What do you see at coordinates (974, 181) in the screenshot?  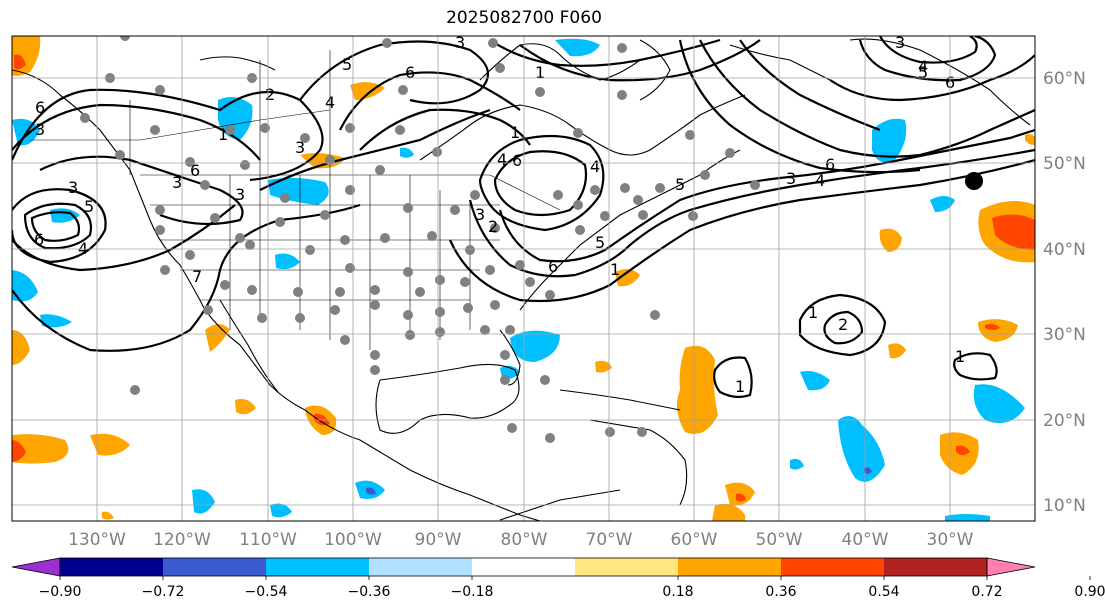 I see `highlight-marker` at bounding box center [974, 181].